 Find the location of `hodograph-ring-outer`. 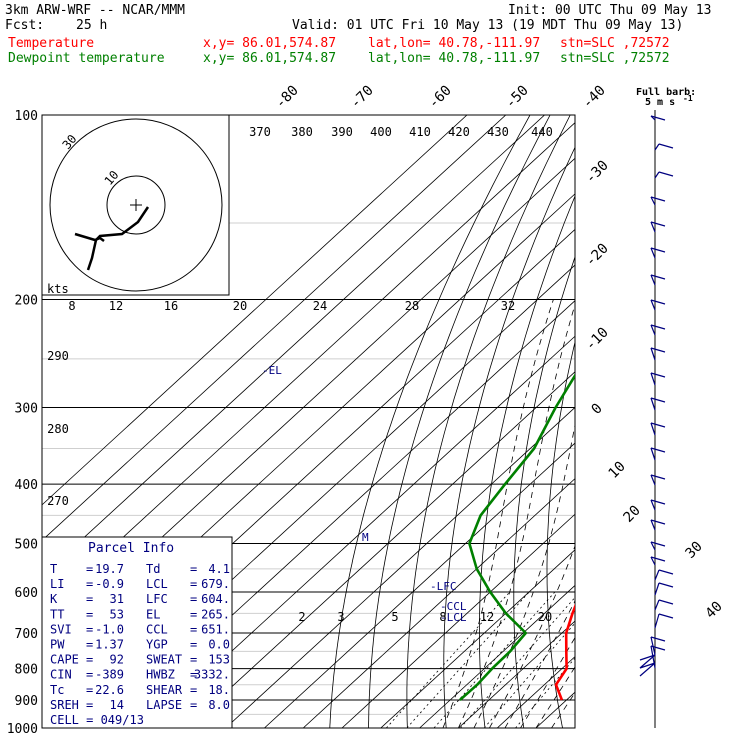

hodograph-ring-outer is located at coordinates (136, 205).